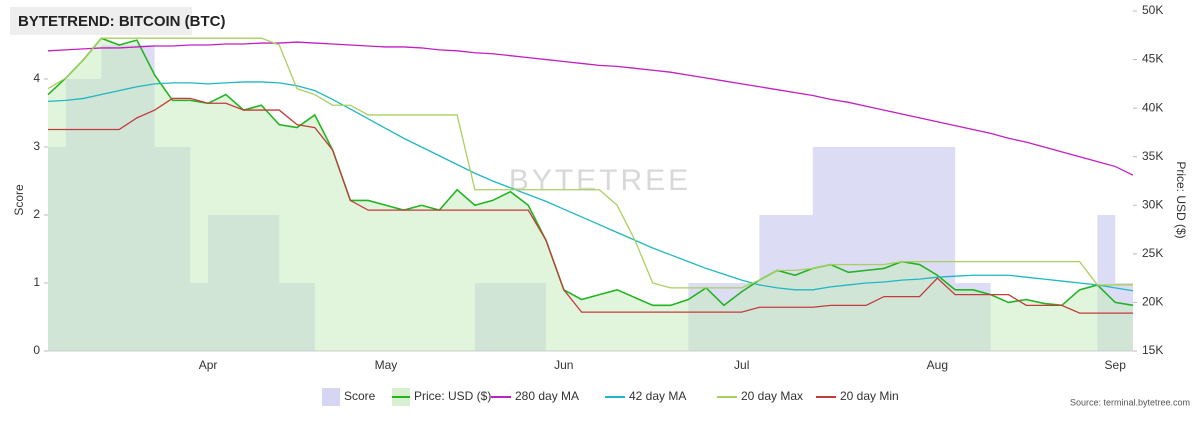 The image size is (1200, 422). What do you see at coordinates (1152, 350) in the screenshot?
I see `y2-tick-label: 15K` at bounding box center [1152, 350].